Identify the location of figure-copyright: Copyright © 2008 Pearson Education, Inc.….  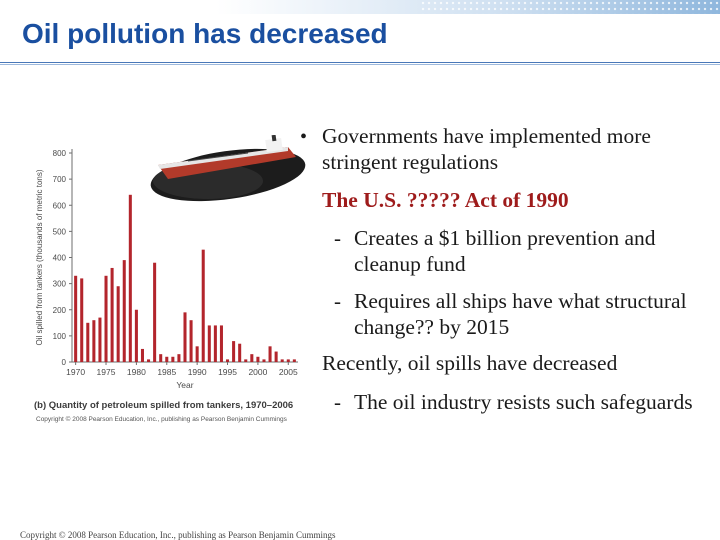
(161, 419).